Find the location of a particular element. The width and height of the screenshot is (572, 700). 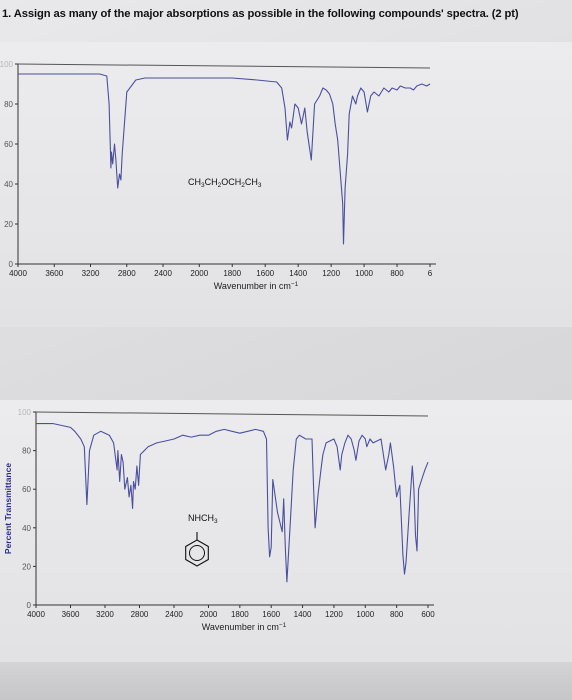

formula-part: OCH is located at coordinates (231, 182).